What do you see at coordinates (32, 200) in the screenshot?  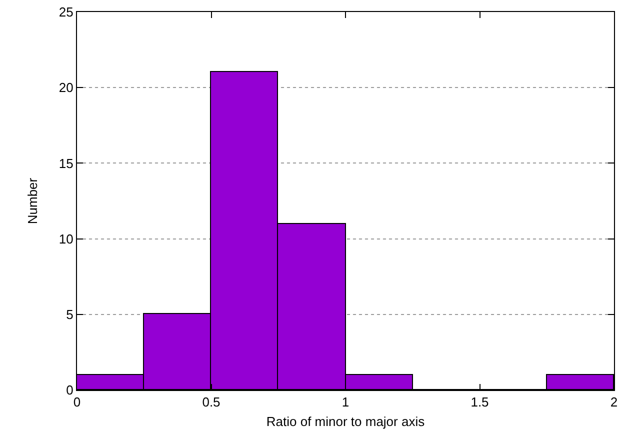 I see `y-axis-title: Number` at bounding box center [32, 200].